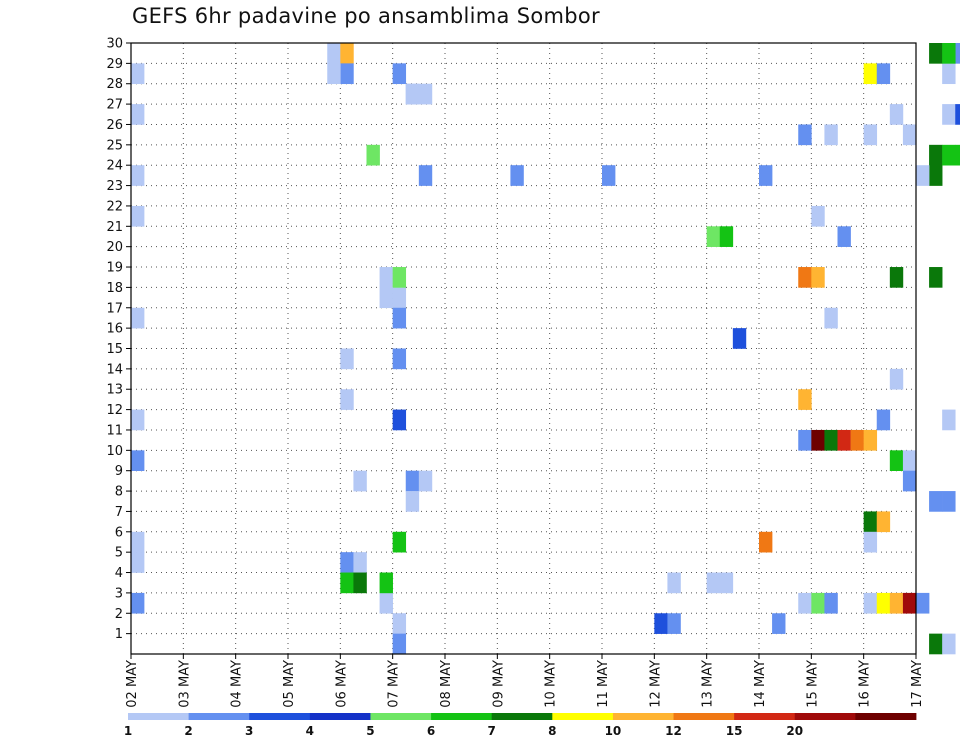 This screenshot has height=742, width=960. What do you see at coordinates (114, 145) in the screenshot?
I see `y-tick-label: 25` at bounding box center [114, 145].